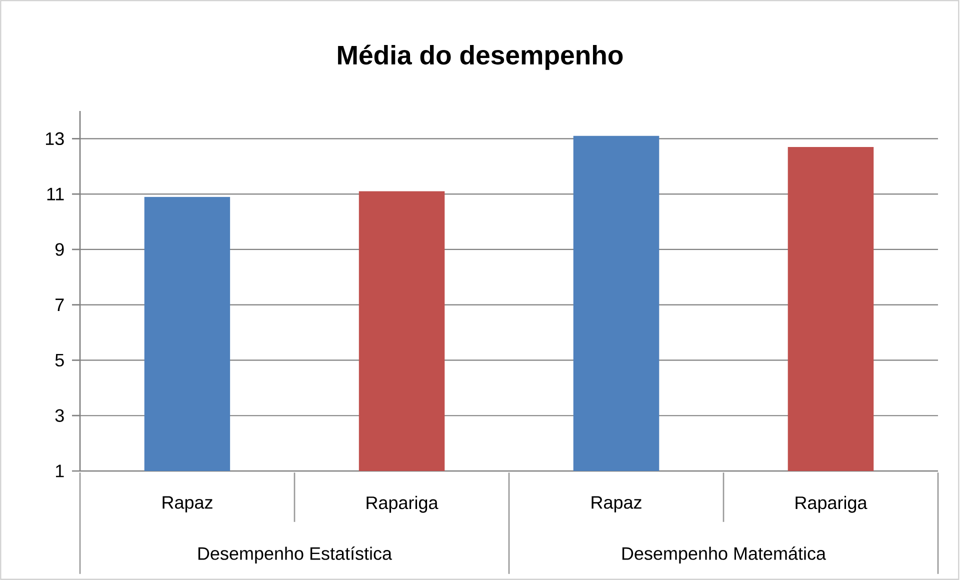 The height and width of the screenshot is (580, 960). I want to click on text: Desempenho Estatística, so click(295, 555).